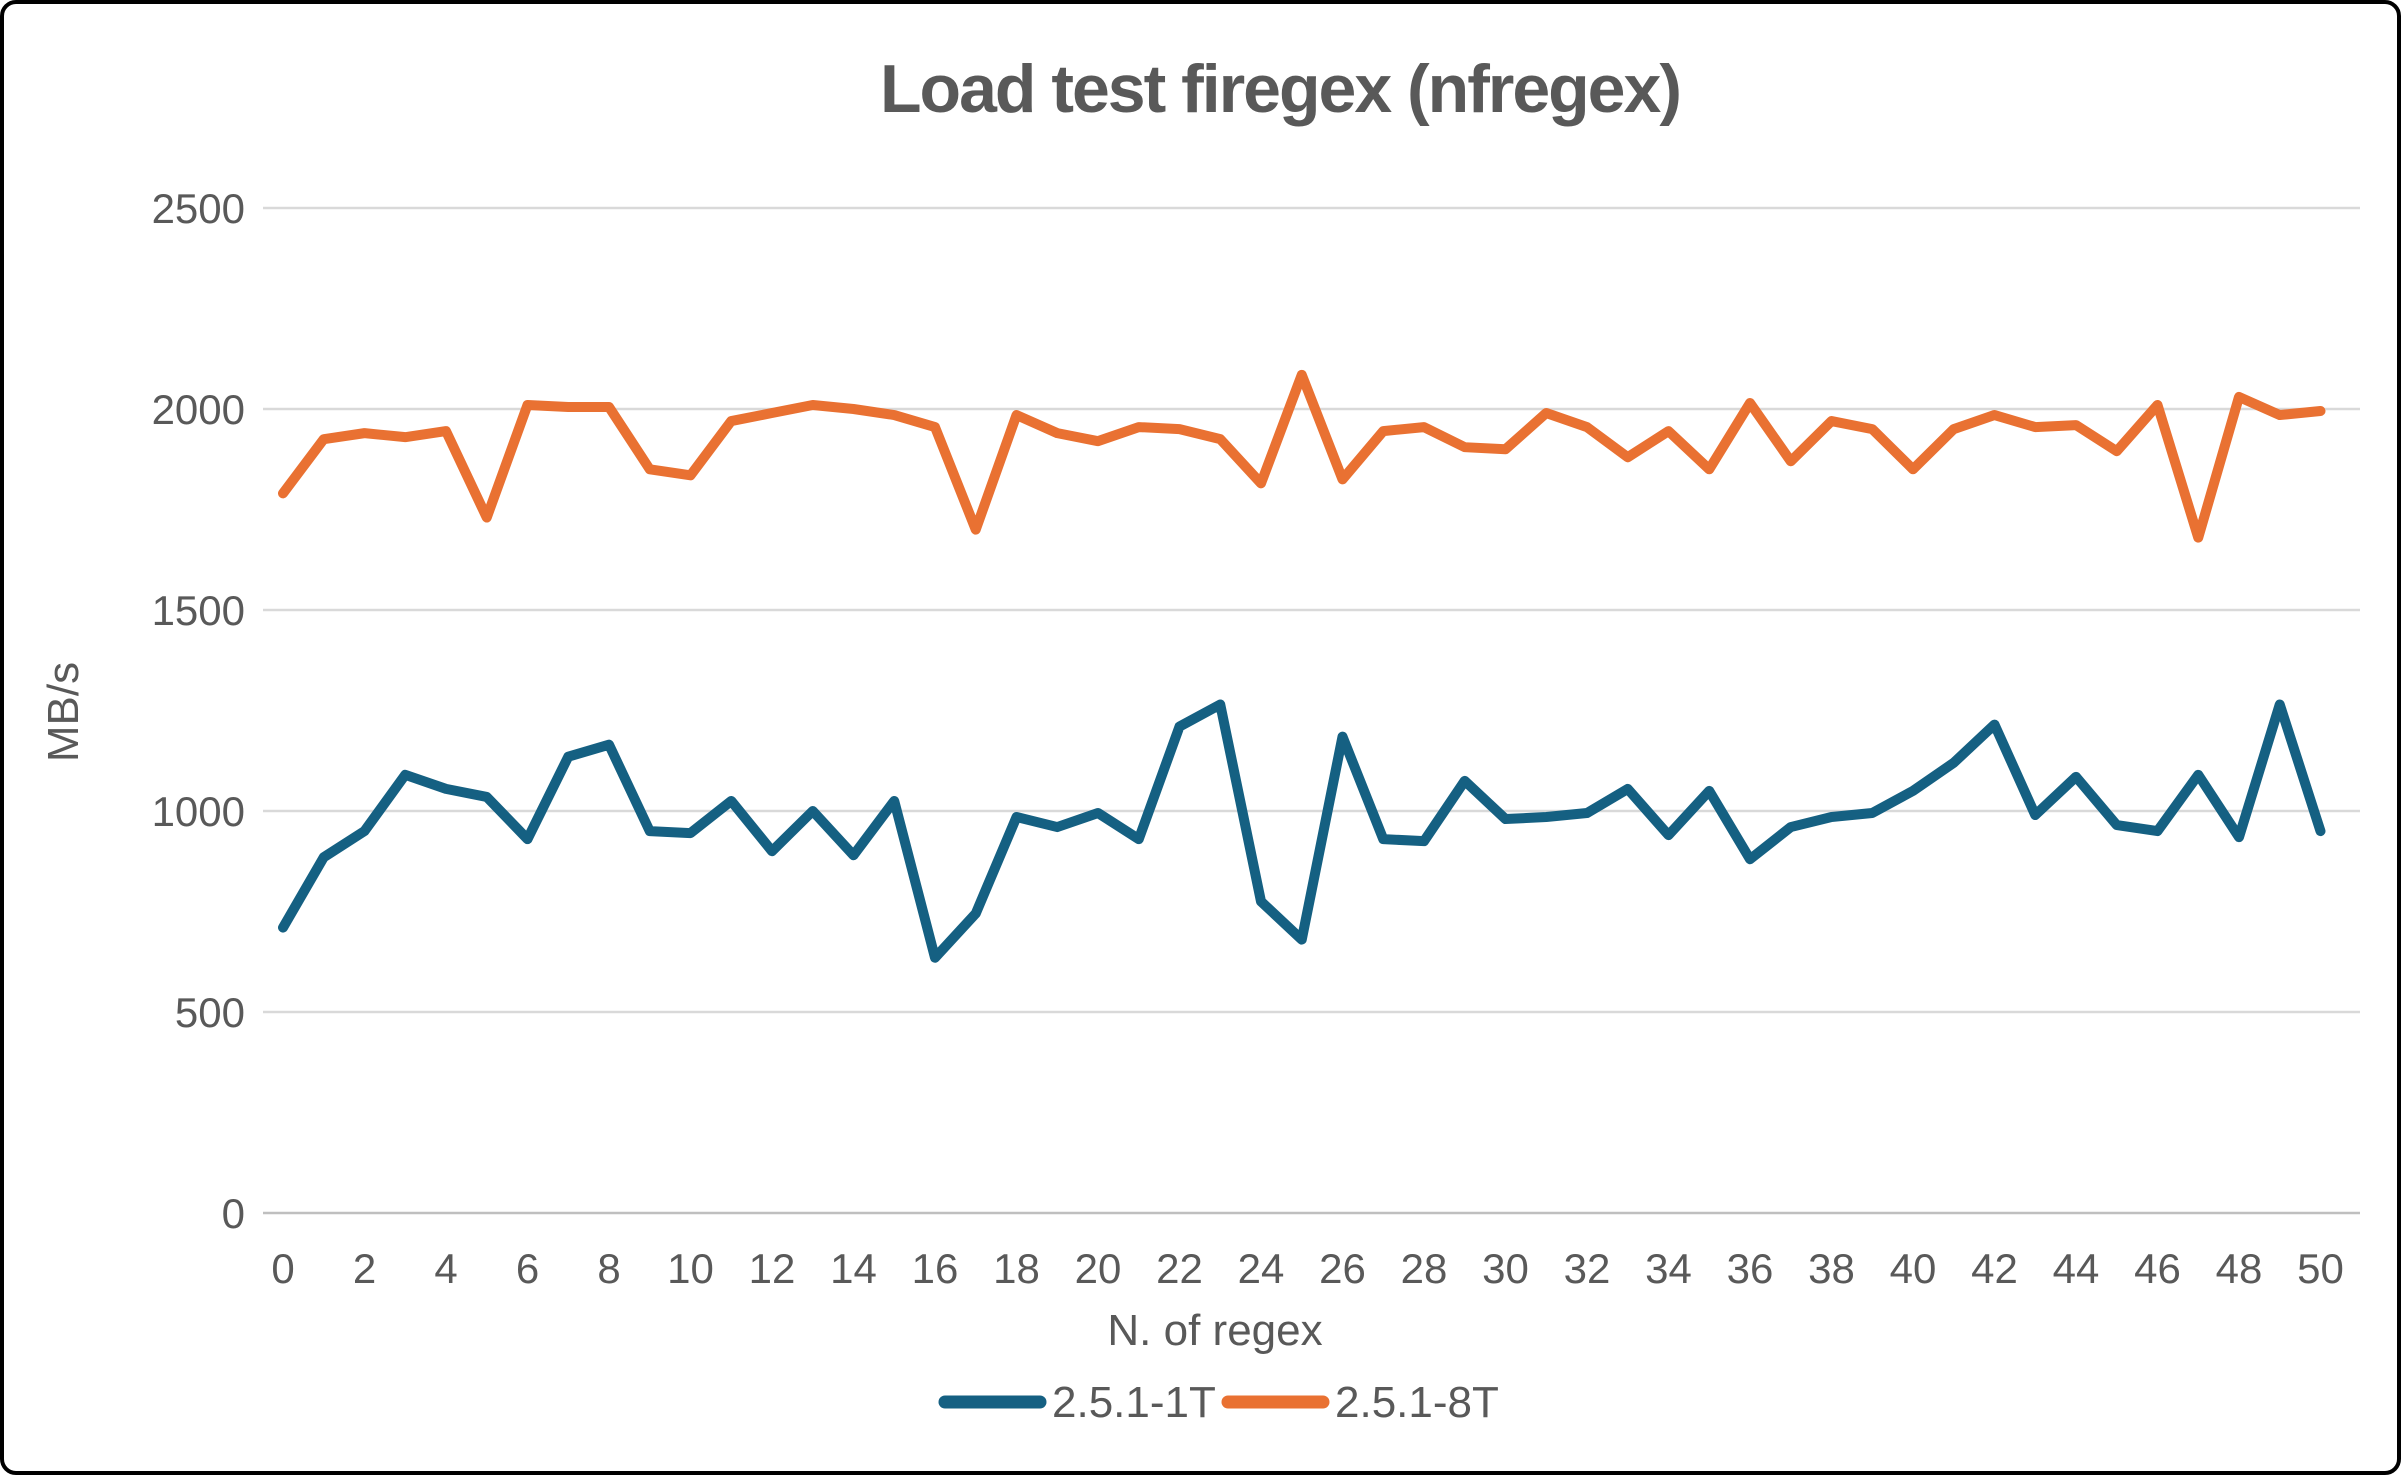 This screenshot has width=2401, height=1475. I want to click on y-tick-label: 2000, so click(198, 409).